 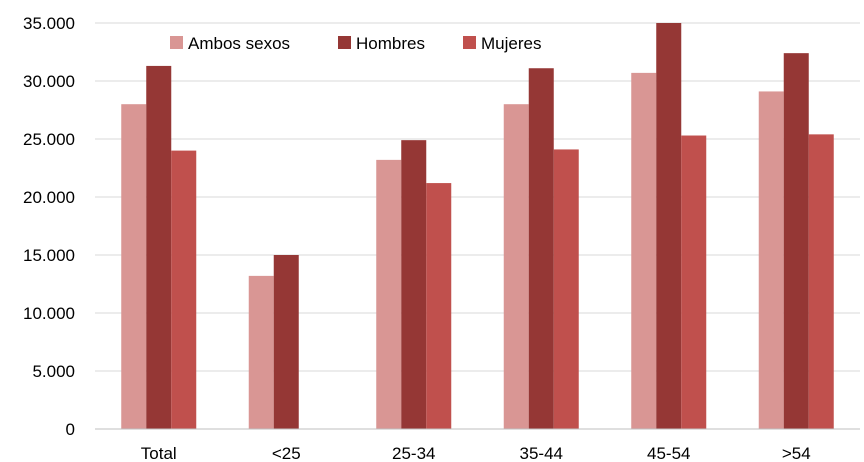 I want to click on y-tick-label: 0, so click(x=70, y=429).